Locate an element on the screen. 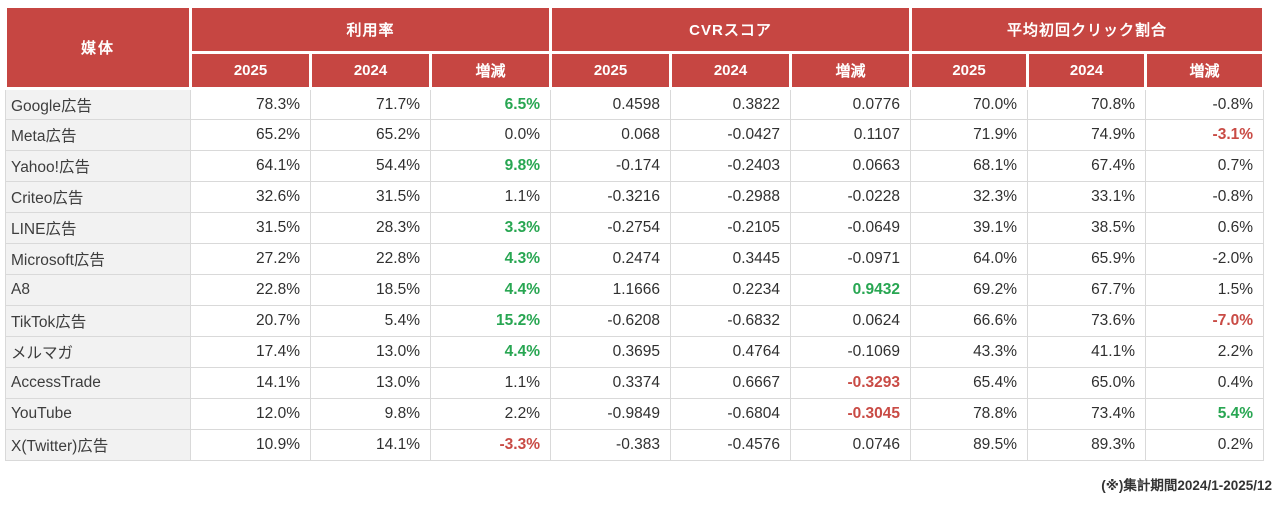 The height and width of the screenshot is (519, 1279). value-cell: 33.1% is located at coordinates (1087, 197).